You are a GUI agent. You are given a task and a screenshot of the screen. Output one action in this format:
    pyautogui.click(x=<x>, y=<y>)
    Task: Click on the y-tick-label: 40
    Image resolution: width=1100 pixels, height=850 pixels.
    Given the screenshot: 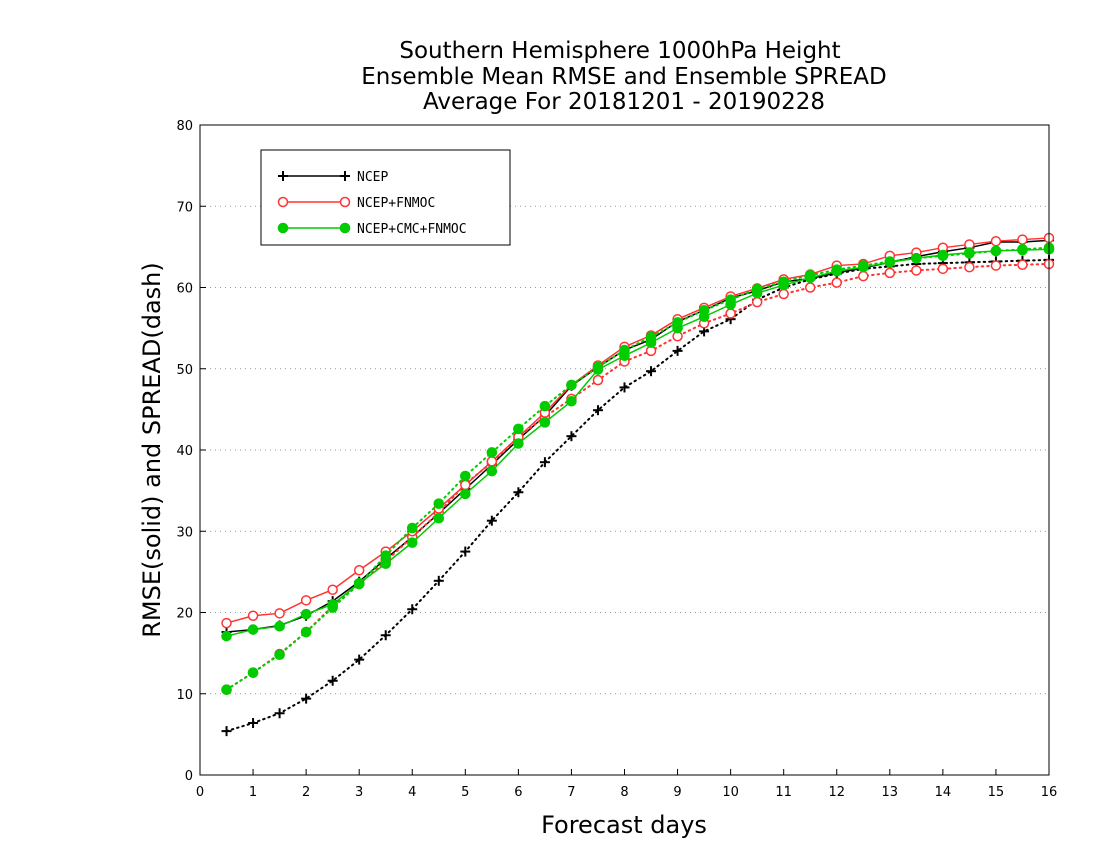 What is the action you would take?
    pyautogui.click(x=184, y=451)
    